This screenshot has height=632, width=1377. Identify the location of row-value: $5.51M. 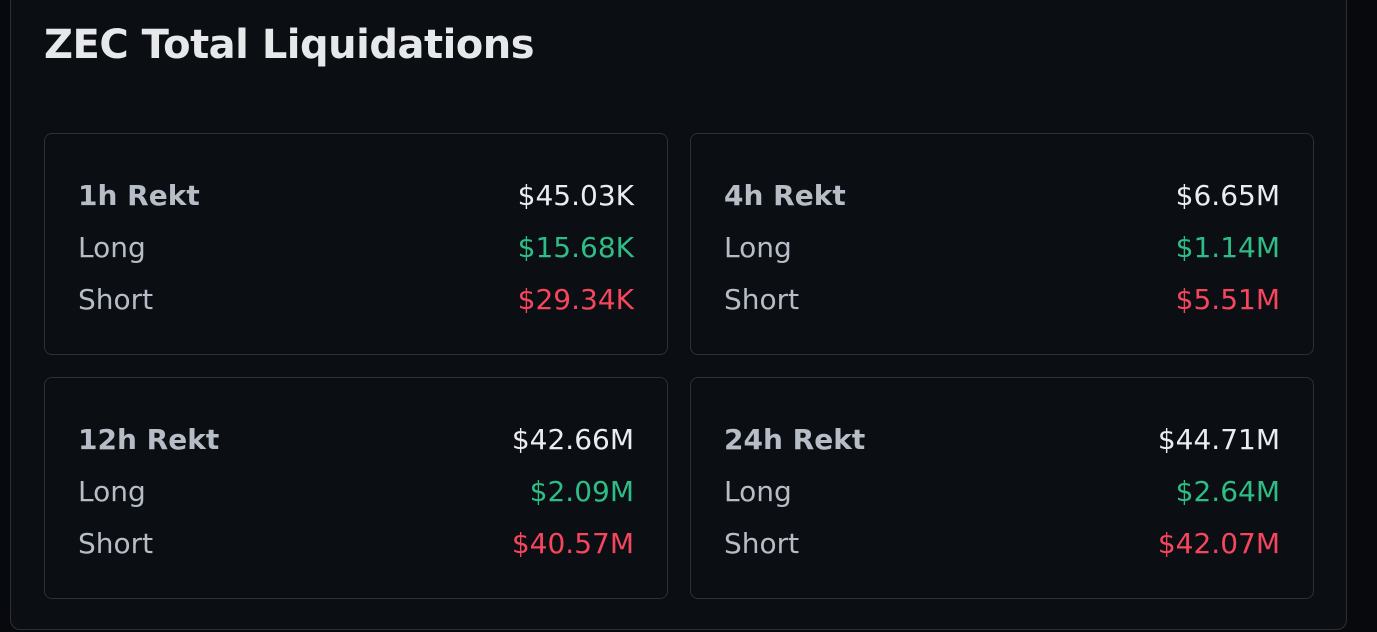
(1227, 299).